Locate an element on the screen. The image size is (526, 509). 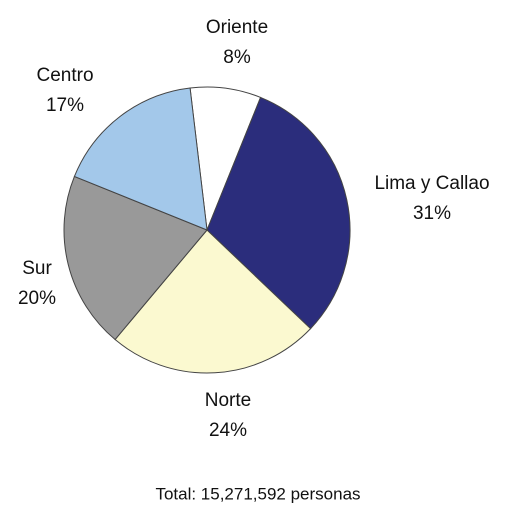
chart-note: Total: 15,271,592 personas is located at coordinates (257, 493).